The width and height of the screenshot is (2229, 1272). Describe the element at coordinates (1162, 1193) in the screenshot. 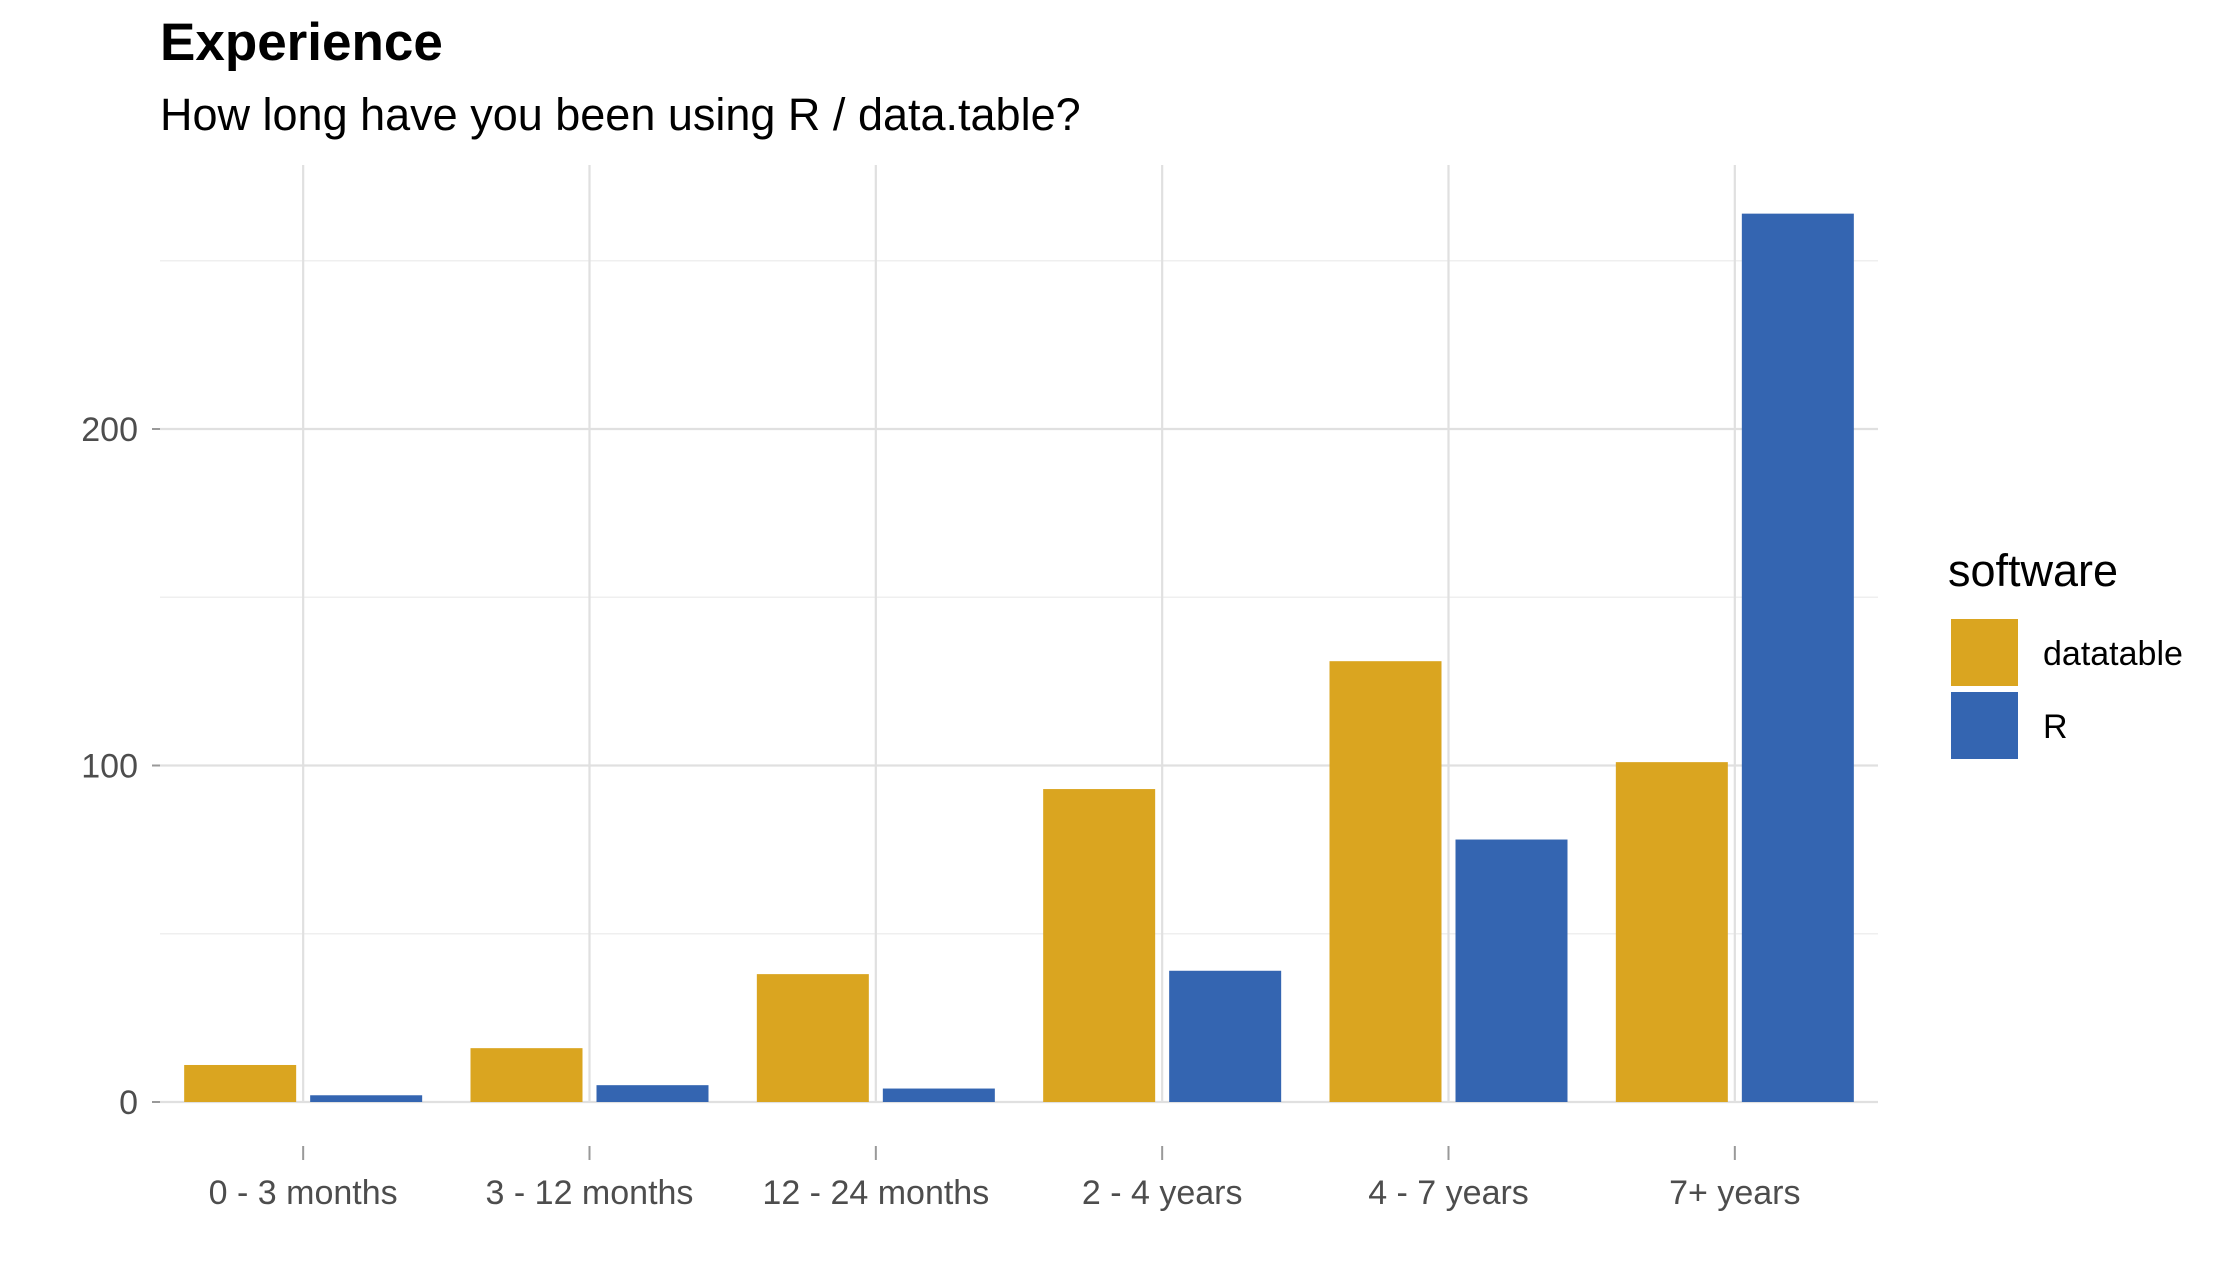

I see `x-tick-label: 2 - 4 years` at that location.